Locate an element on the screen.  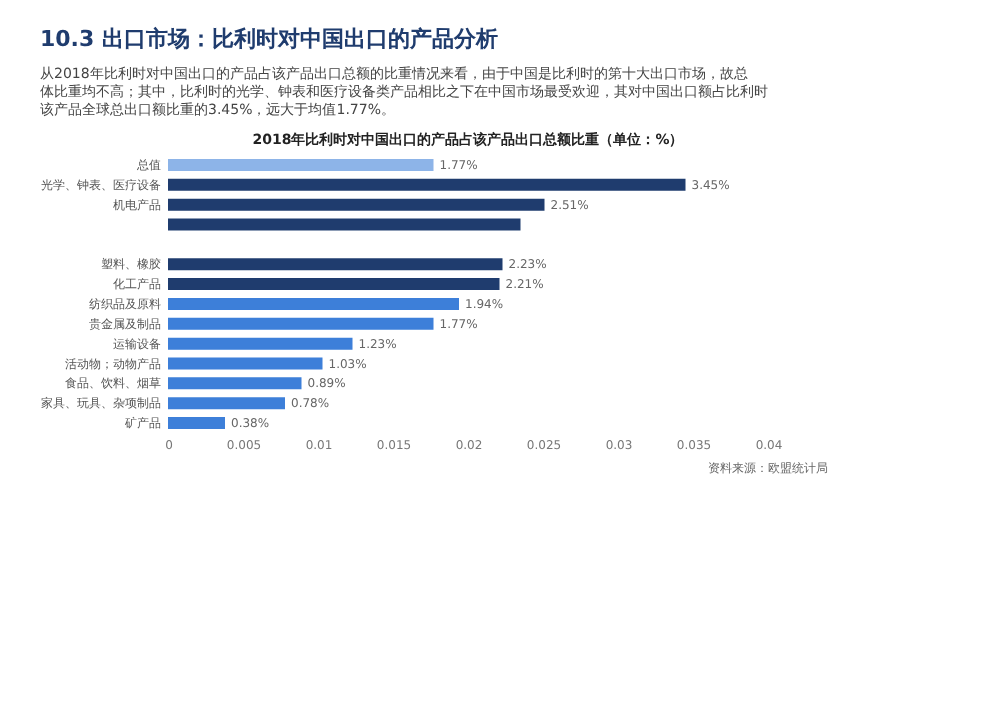
text: 10.3 出口市场：比利时对中国出口的产品分析 is located at coordinates (269, 39).